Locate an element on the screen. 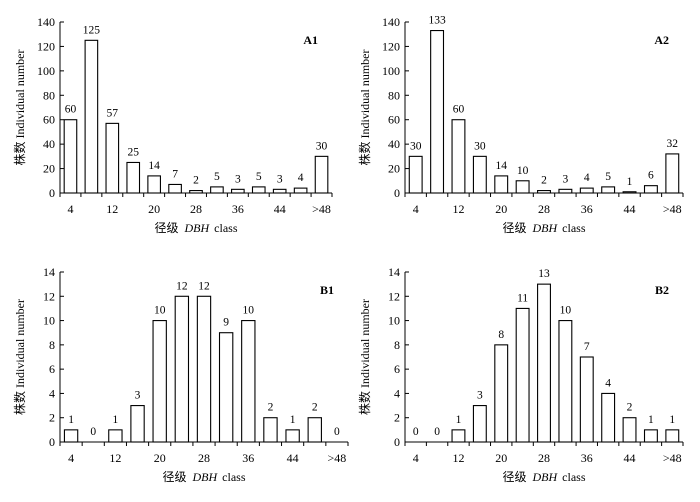 The width and height of the screenshot is (700, 502). data-label: 6 is located at coordinates (651, 176).